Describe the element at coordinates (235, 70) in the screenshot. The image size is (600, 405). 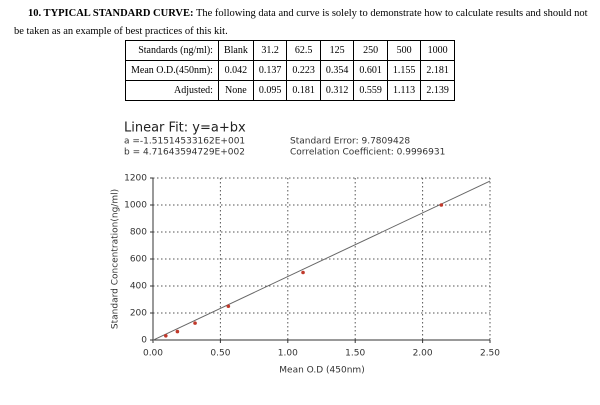
I see `table-cell: 0.042` at that location.